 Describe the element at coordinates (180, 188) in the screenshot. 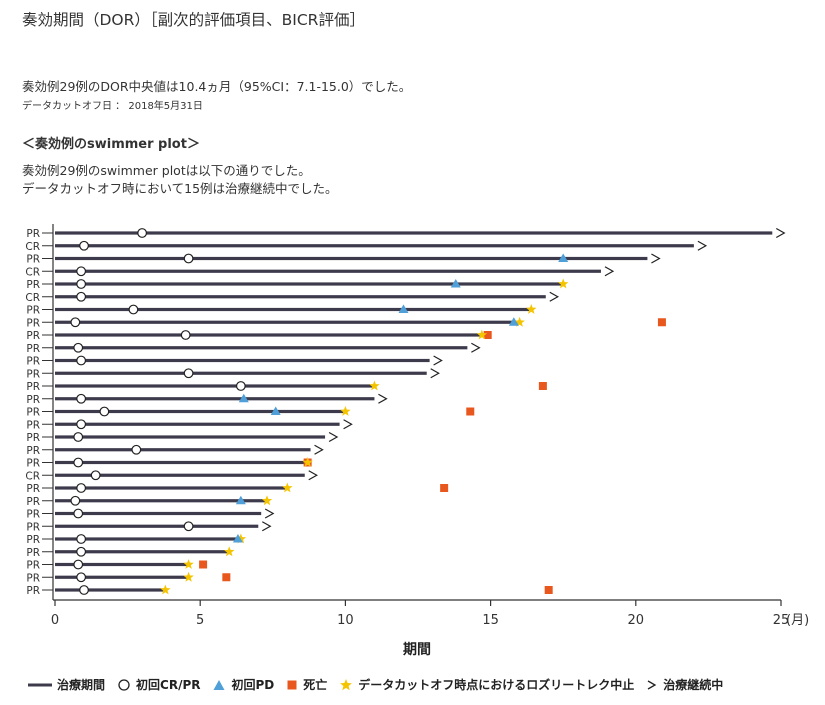

I see `body-text-line-2: データカットオフ時において15例は治療継続中でした。` at that location.